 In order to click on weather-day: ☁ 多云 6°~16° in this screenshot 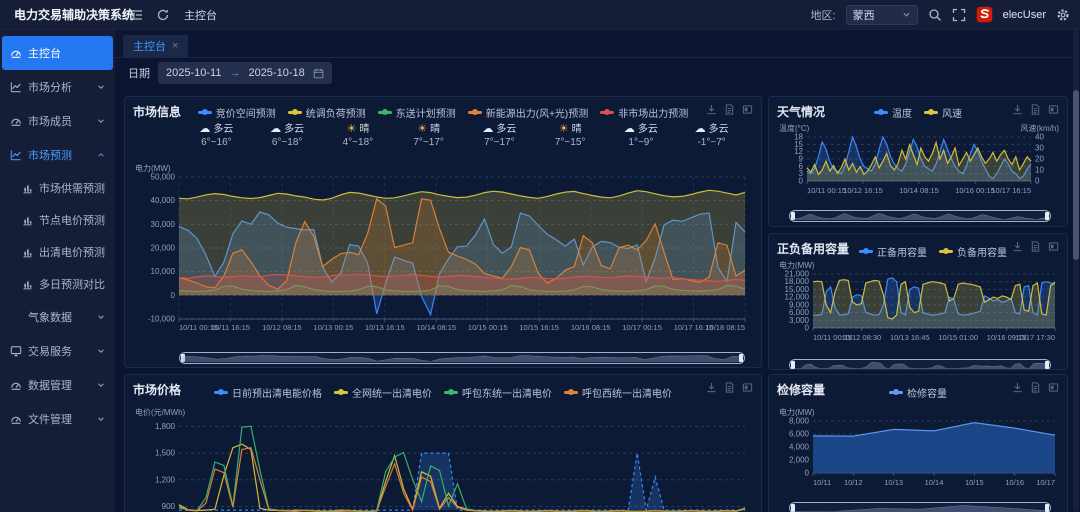, I will do `click(216, 139)`.